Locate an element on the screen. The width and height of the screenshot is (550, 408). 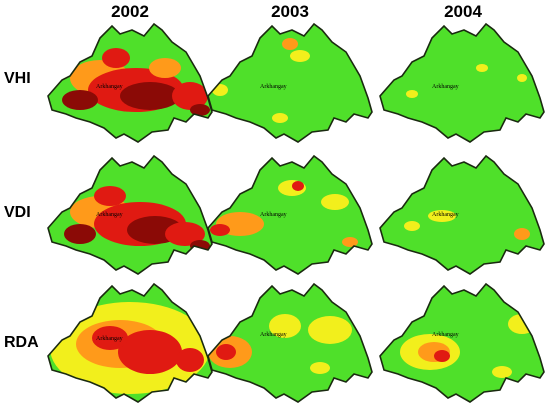
year-header-2002: 2002 is located at coordinates (130, 11).